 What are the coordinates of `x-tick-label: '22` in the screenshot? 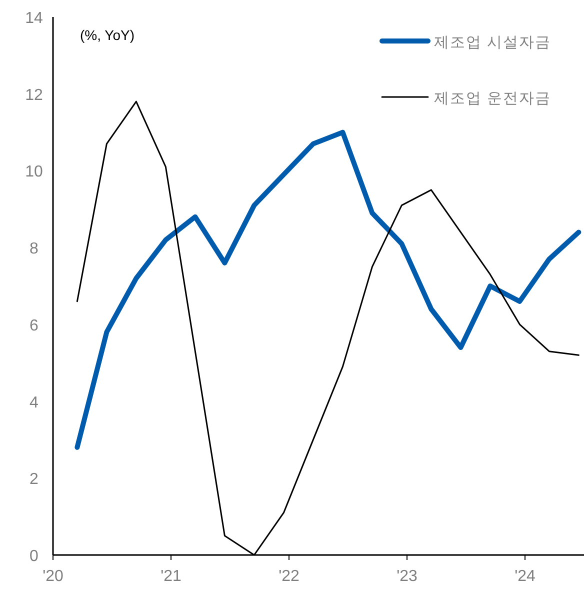 It's located at (289, 576).